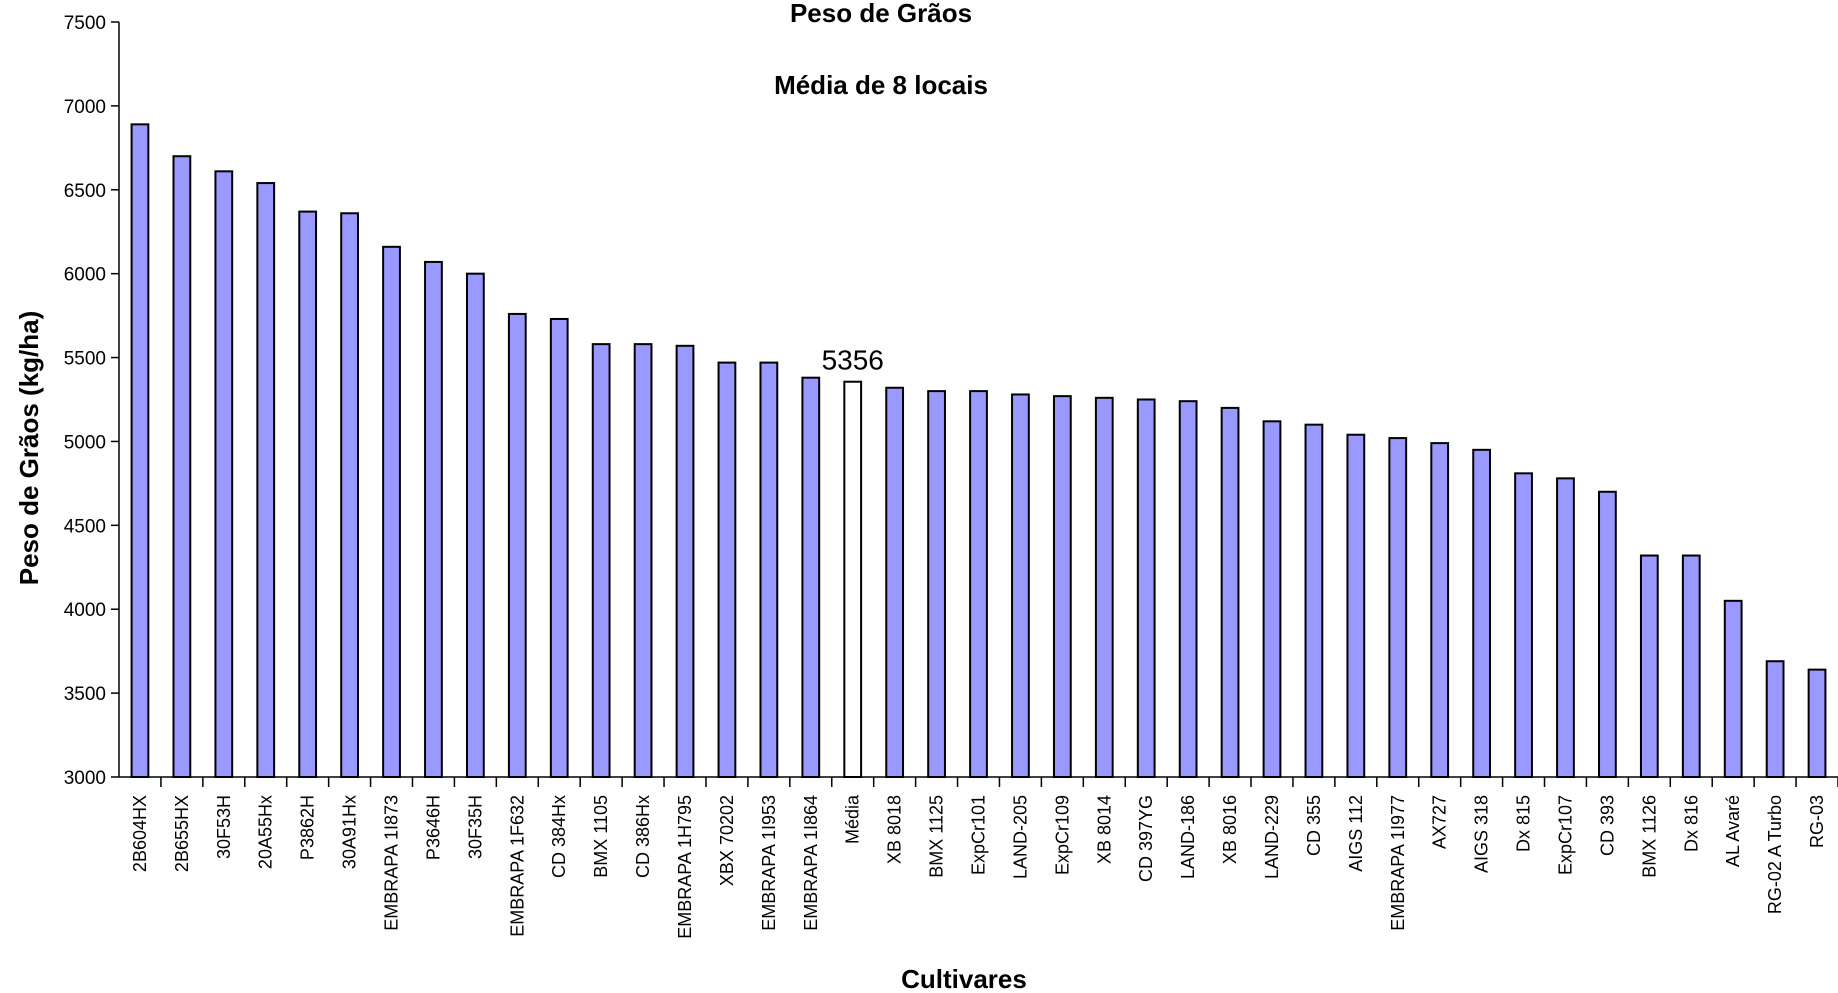 Image resolution: width=1838 pixels, height=993 pixels. I want to click on y-tick-label: 4500, so click(85, 526).